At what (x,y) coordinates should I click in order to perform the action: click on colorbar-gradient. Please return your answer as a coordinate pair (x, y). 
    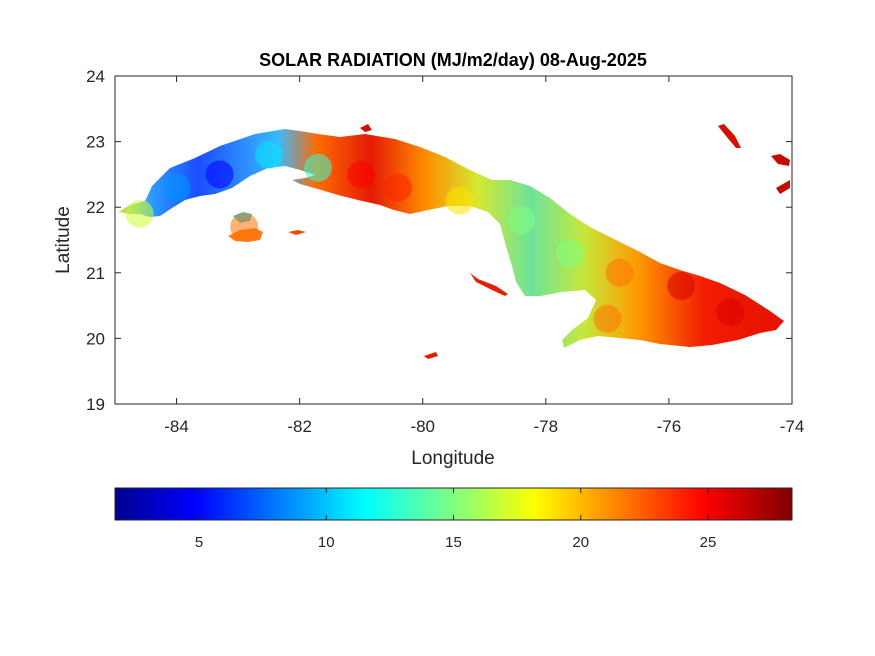
    Looking at the image, I should click on (453, 504).